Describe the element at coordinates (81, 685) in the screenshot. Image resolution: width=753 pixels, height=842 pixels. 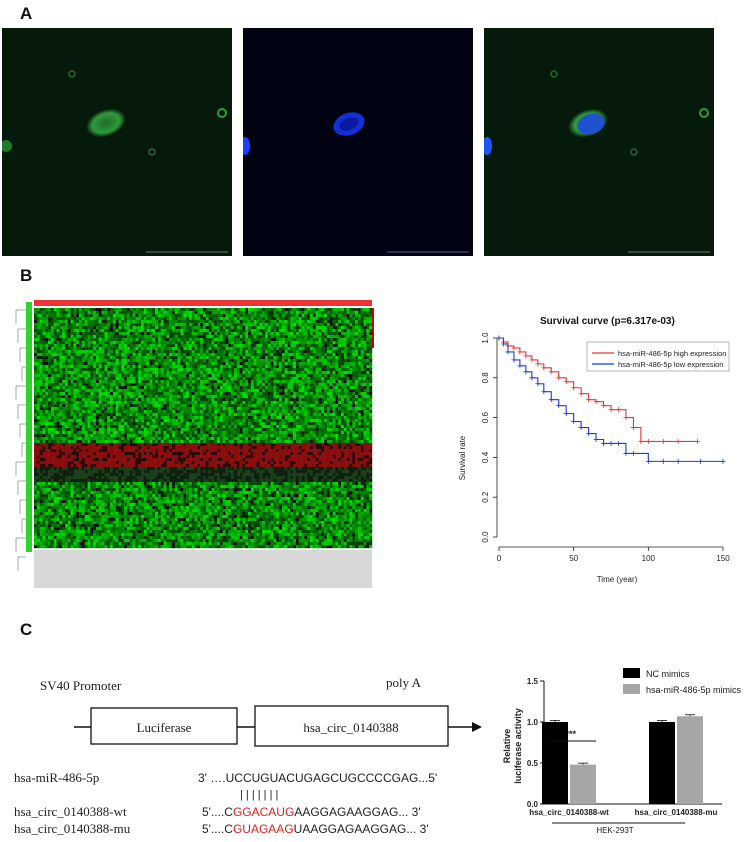
I see `promoter-label: SV40 Promoter` at that location.